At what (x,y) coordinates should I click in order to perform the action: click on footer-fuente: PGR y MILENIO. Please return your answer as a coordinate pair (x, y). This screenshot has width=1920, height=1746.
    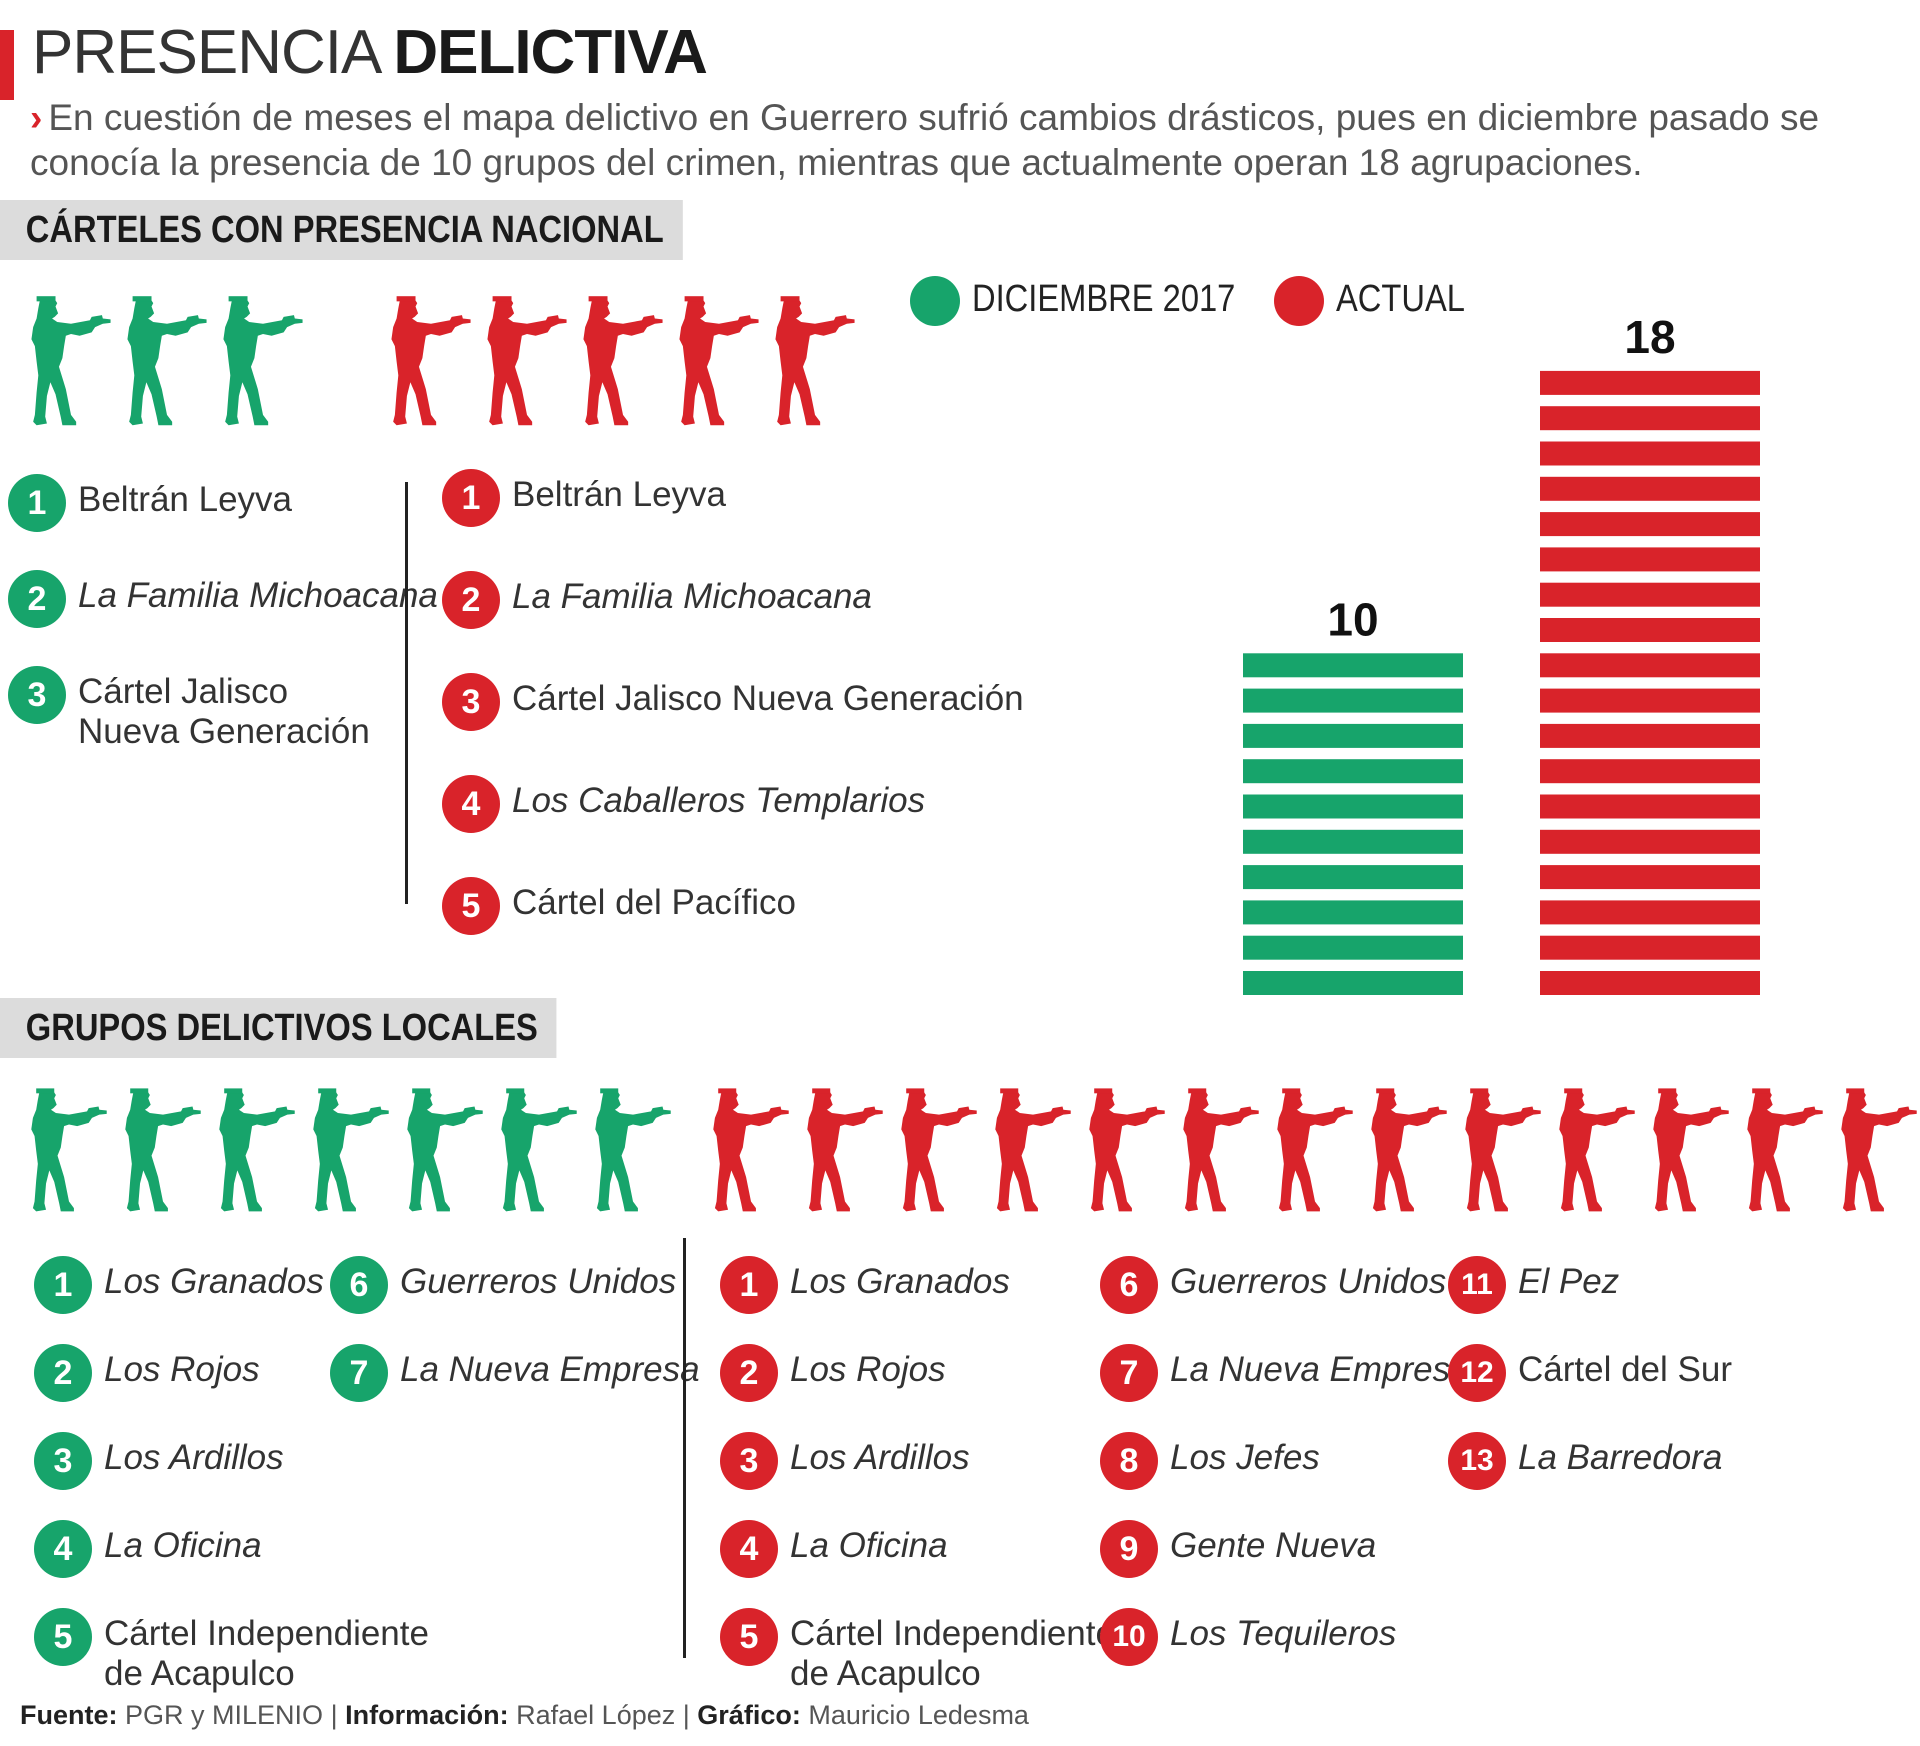
    Looking at the image, I should click on (224, 1715).